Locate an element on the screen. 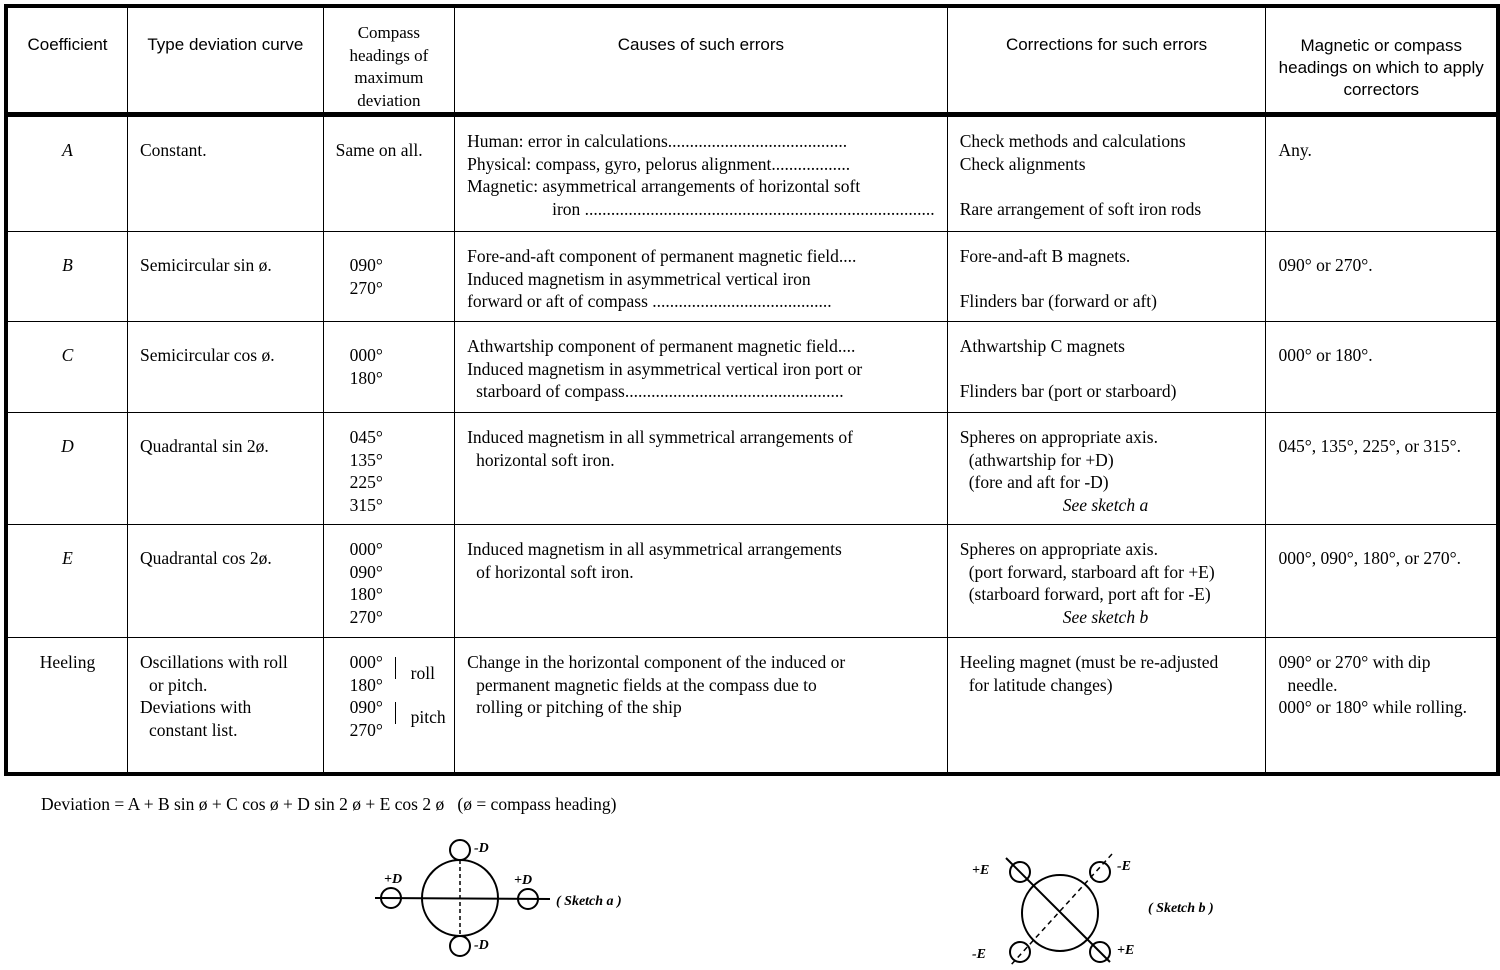 Image resolution: width=1500 pixels, height=970 pixels. cell-line: horizontal soft iron. is located at coordinates (545, 459).